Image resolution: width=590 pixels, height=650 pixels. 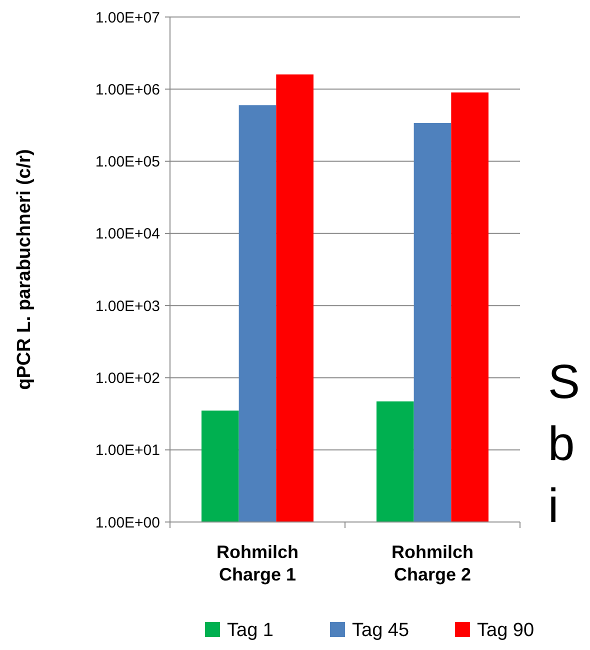 What do you see at coordinates (432, 563) in the screenshot?
I see `x-tick-label: Rohmilch Charge 2` at bounding box center [432, 563].